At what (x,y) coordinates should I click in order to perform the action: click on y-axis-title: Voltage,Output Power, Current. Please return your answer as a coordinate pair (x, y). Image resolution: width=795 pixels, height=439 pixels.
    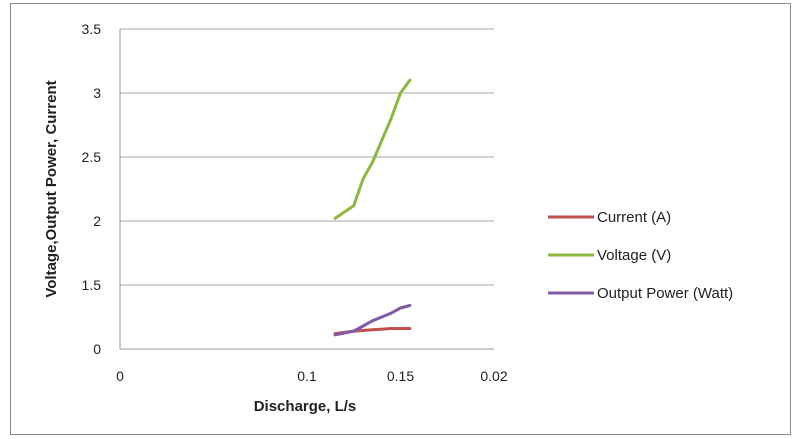
    Looking at the image, I should click on (51, 188).